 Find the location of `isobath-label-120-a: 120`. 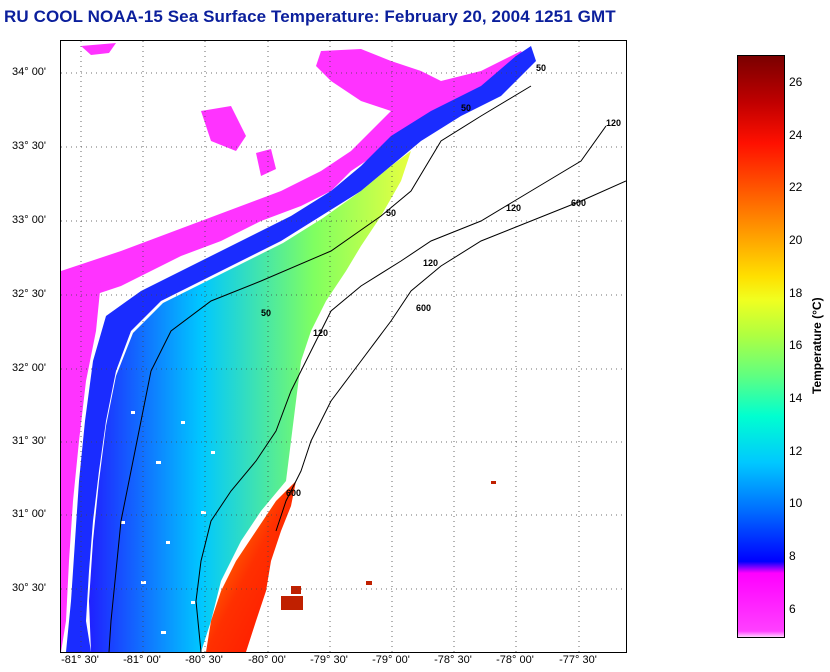

isobath-label-120-a: 120 is located at coordinates (613, 123).